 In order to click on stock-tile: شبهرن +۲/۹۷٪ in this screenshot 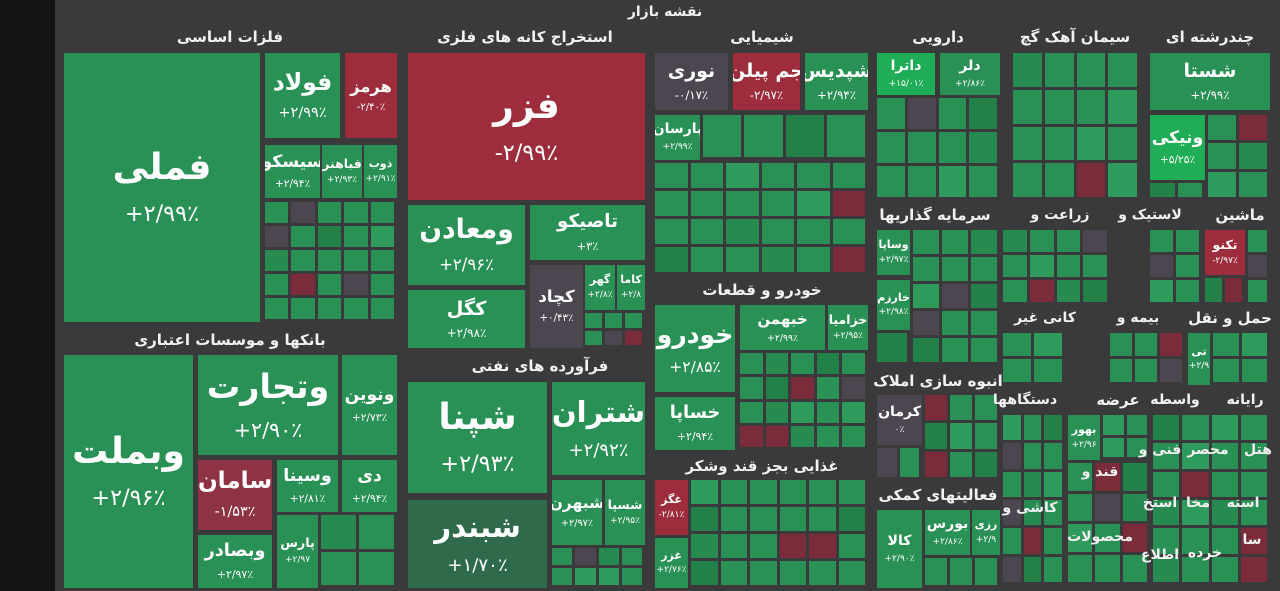, I will do `click(577, 512)`.